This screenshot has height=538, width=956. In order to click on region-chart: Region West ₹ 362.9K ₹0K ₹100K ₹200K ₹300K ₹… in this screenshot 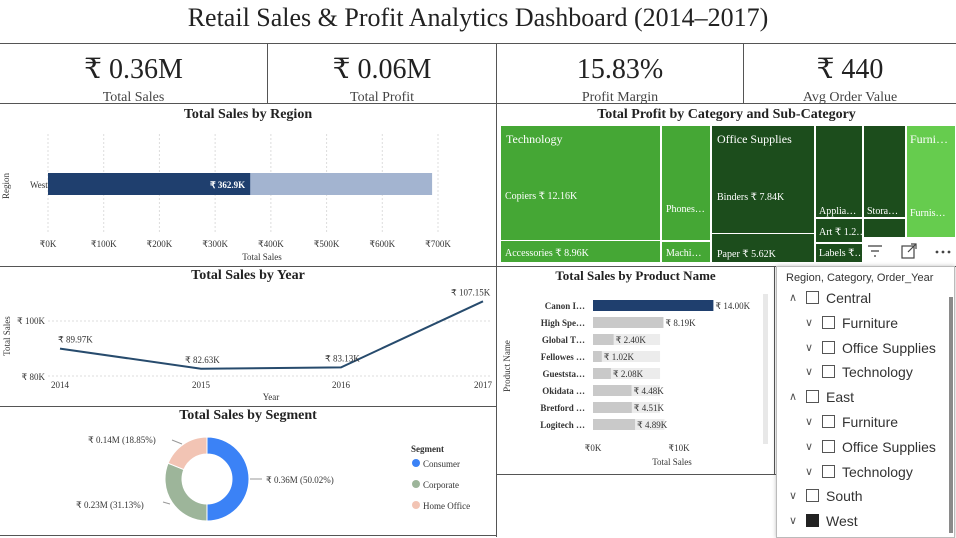, I will do `click(248, 195)`.